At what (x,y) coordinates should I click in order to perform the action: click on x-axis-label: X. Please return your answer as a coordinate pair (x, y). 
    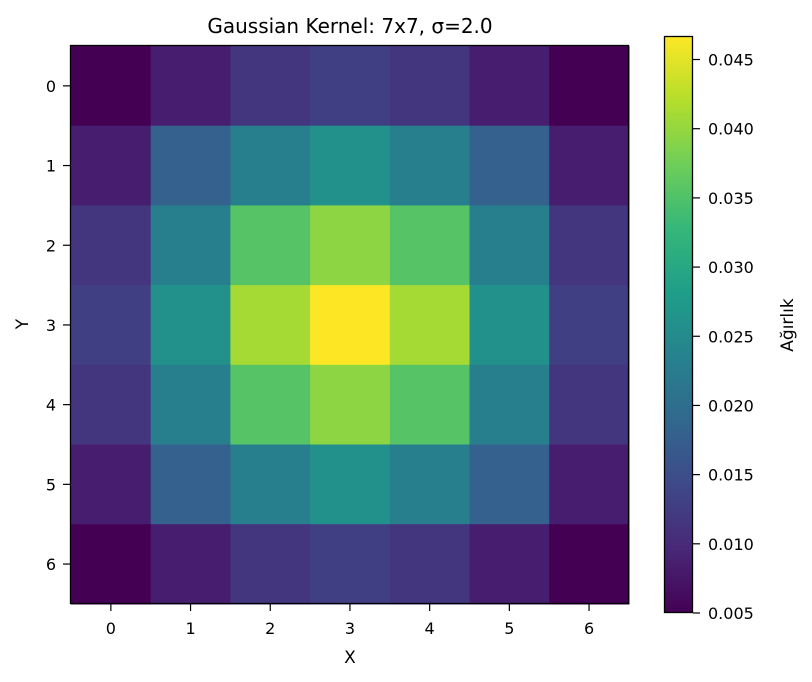
    Looking at the image, I should click on (350, 658).